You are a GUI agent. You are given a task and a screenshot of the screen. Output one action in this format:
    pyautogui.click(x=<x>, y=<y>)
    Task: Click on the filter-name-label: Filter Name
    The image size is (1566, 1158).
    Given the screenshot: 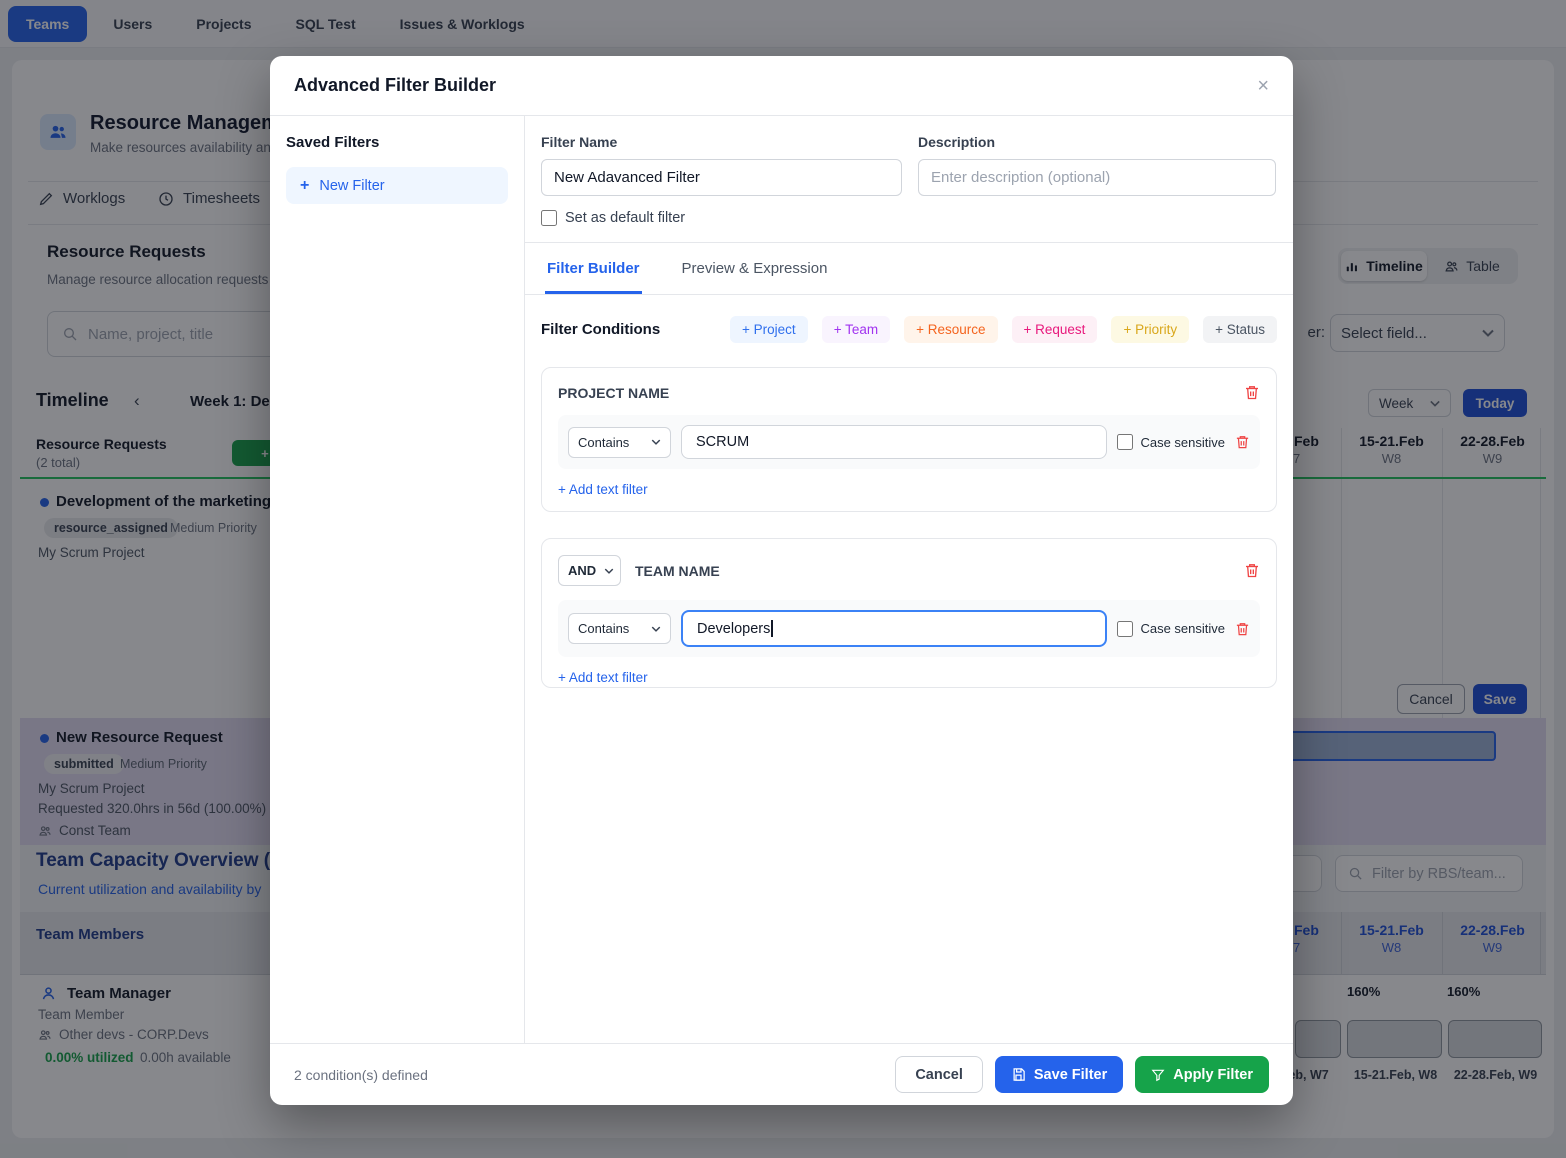 What is the action you would take?
    pyautogui.click(x=579, y=142)
    